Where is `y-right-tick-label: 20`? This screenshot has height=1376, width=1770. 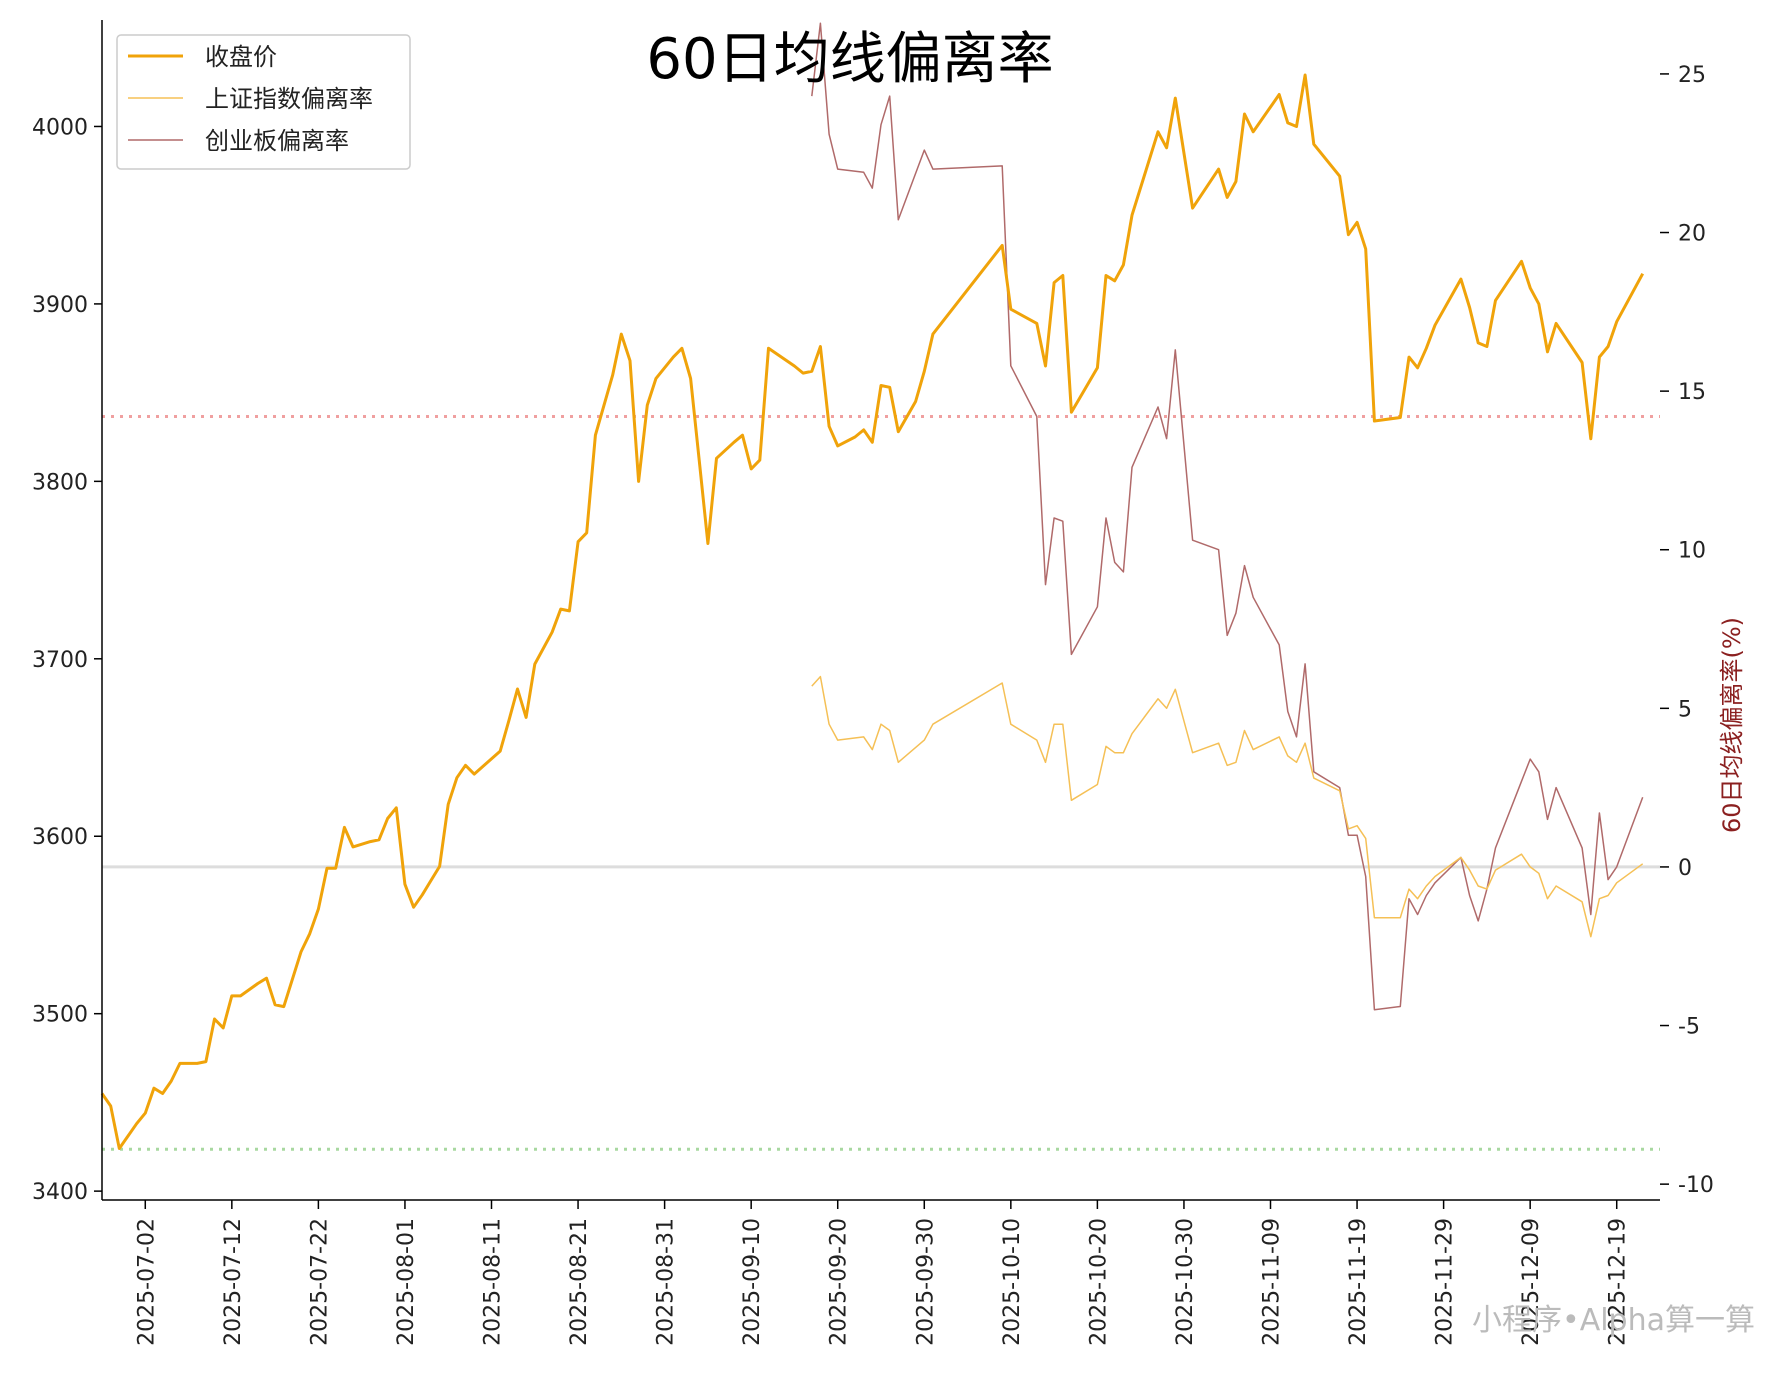 y-right-tick-label: 20 is located at coordinates (1692, 234).